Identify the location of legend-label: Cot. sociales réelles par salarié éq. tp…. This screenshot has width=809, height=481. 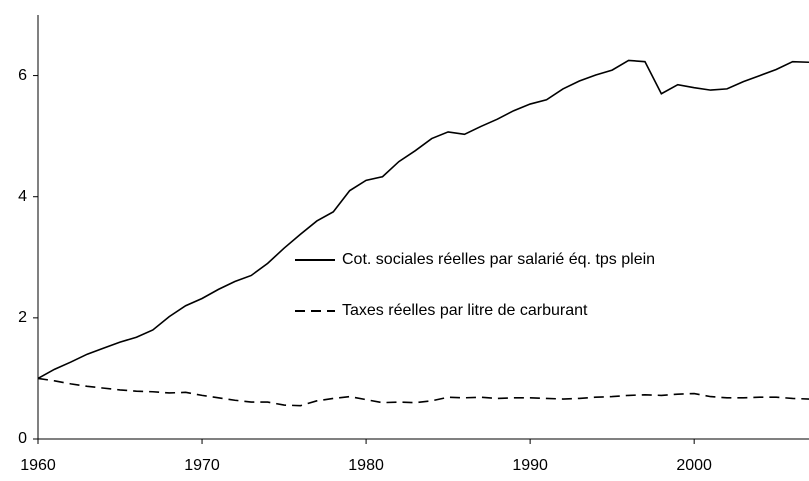
(498, 259).